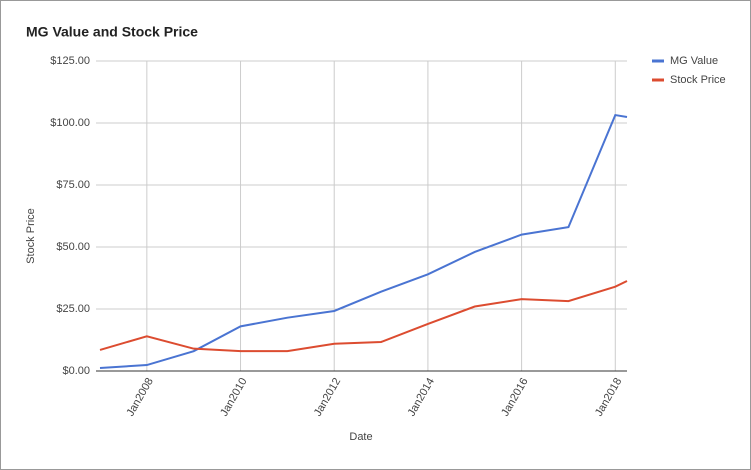 This screenshot has width=751, height=470. I want to click on y-tick-label: $100.00, so click(70, 123).